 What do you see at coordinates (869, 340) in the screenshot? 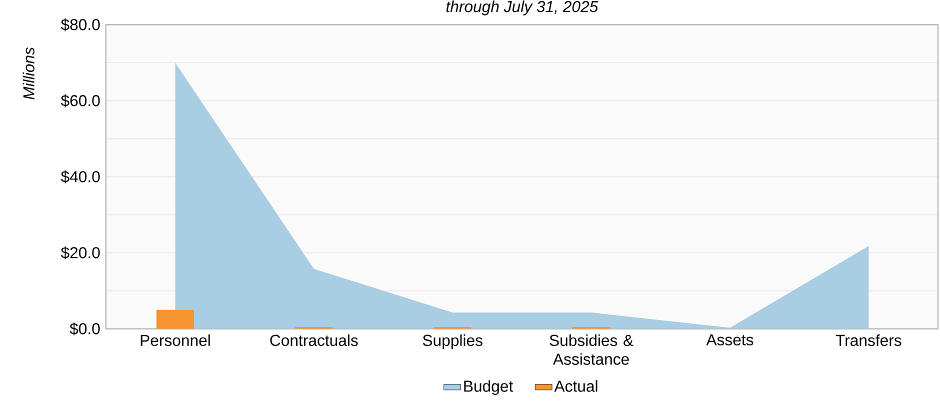
I see `x-tick-label: Transfers` at bounding box center [869, 340].